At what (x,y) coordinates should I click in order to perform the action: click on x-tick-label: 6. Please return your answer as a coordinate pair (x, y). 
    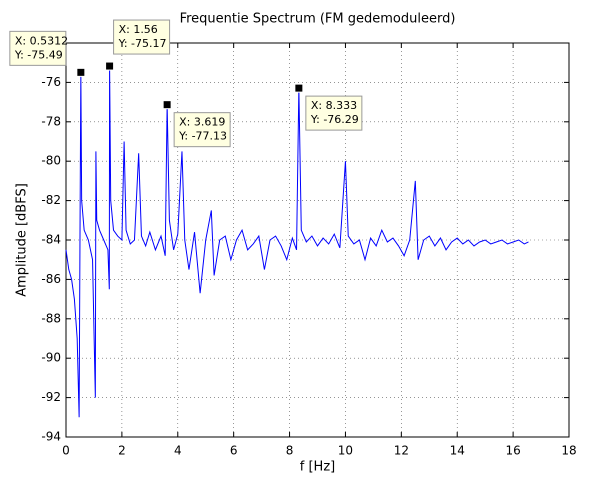
    Looking at the image, I should click on (234, 451).